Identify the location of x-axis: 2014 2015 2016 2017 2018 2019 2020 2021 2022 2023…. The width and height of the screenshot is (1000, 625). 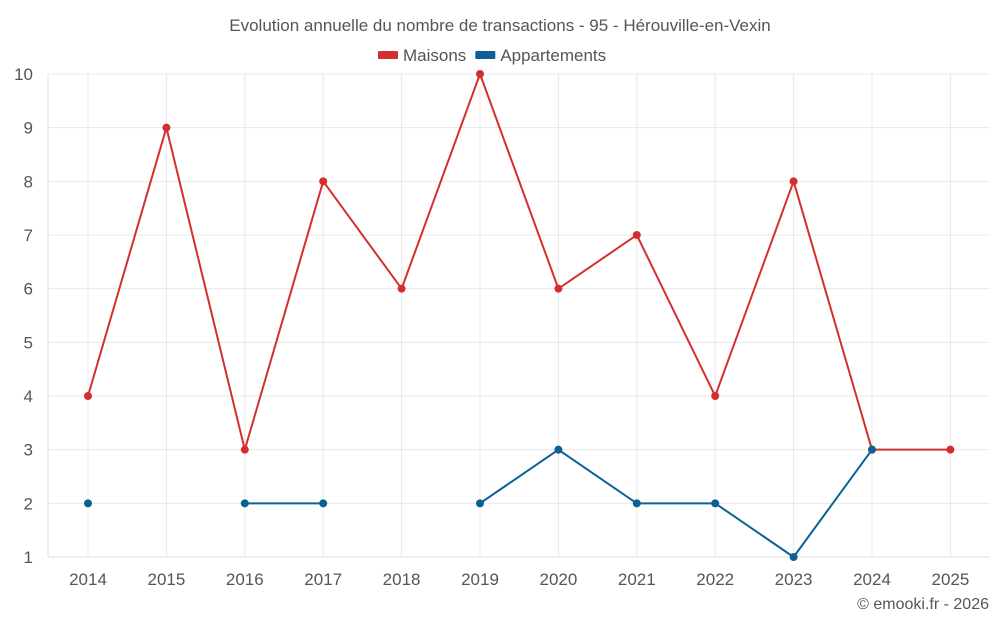
(519, 579).